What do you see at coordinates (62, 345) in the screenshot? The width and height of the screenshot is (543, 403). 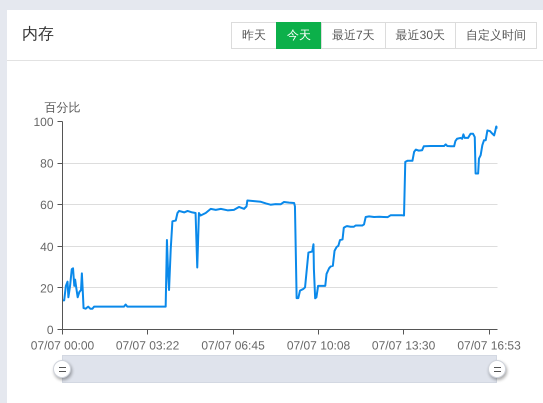 I see `x-tick-label: 07/07 00:00` at bounding box center [62, 345].